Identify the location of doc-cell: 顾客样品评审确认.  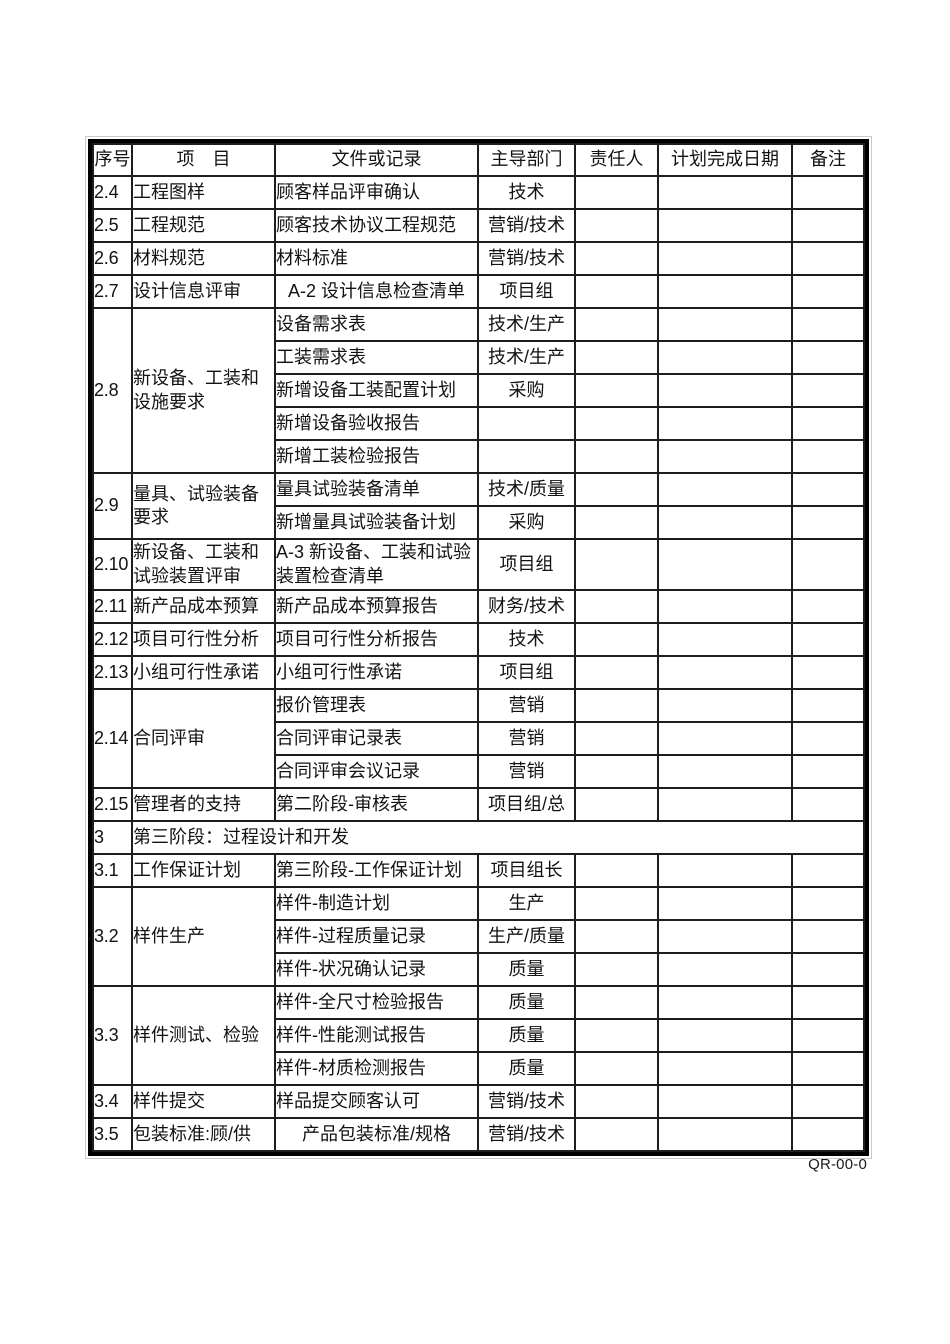
(376, 192).